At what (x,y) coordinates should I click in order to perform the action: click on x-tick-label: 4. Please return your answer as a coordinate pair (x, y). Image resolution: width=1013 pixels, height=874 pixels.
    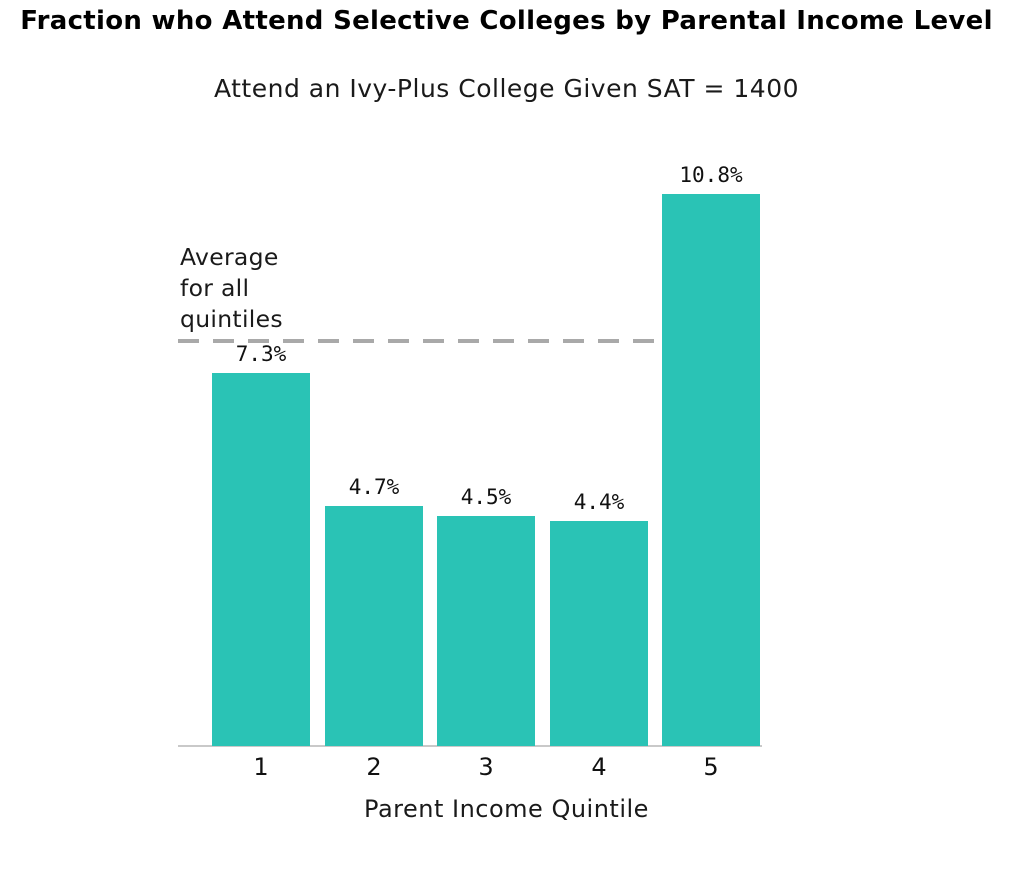
    Looking at the image, I should click on (599, 767).